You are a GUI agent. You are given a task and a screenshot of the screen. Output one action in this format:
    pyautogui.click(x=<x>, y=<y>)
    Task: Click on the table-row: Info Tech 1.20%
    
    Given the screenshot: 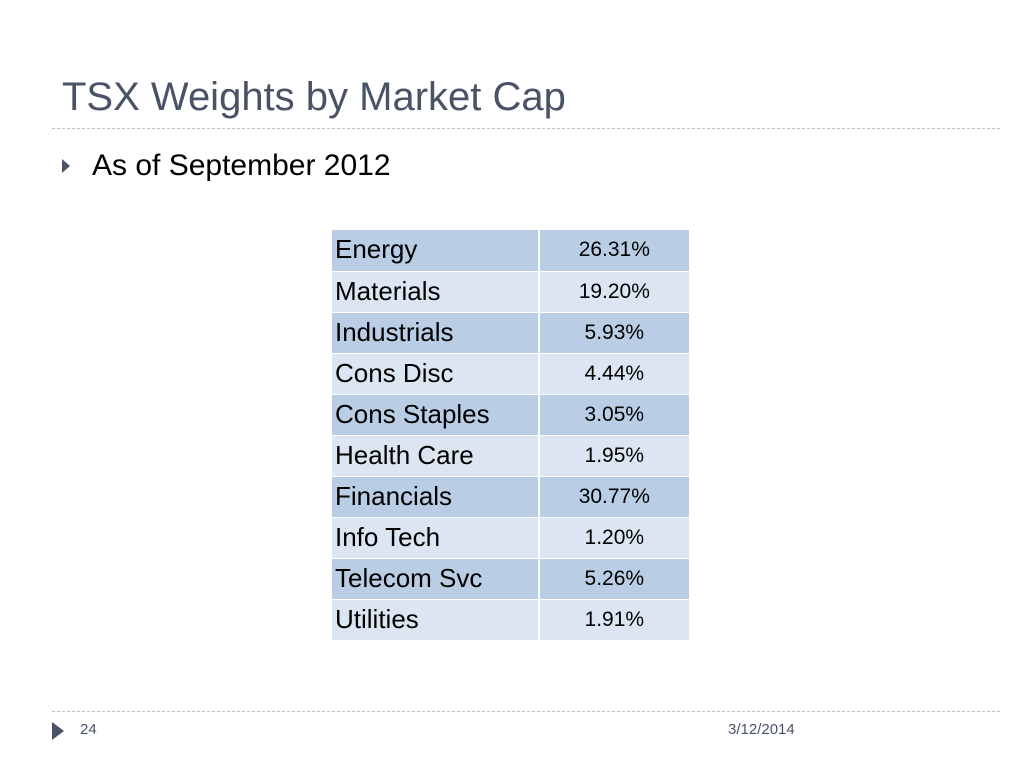 What is the action you would take?
    pyautogui.click(x=512, y=538)
    